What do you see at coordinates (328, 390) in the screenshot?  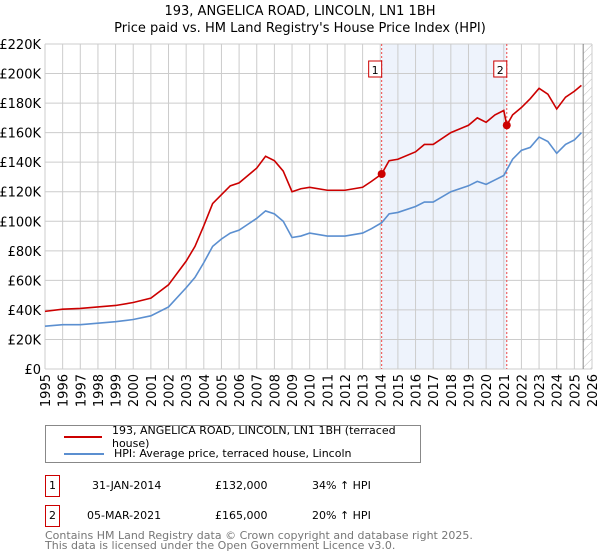 I see `x-tick-label: 2011` at bounding box center [328, 390].